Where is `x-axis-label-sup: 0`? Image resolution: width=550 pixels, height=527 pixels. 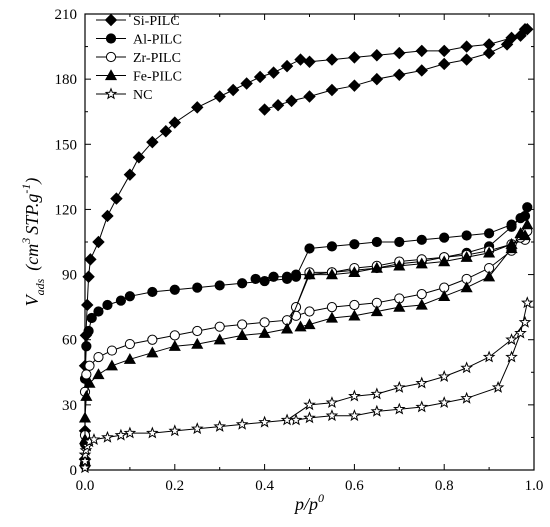 x-axis-label-sup: 0 is located at coordinates (321, 498).